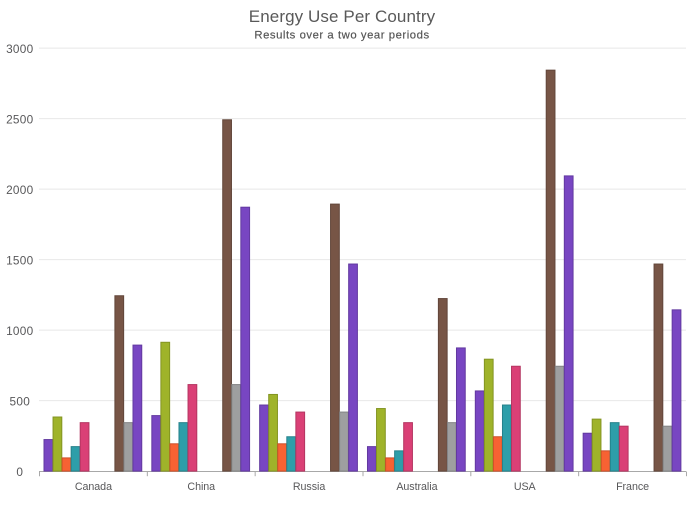 This screenshot has width=694, height=506. I want to click on svg-text: 3000, so click(20, 49).